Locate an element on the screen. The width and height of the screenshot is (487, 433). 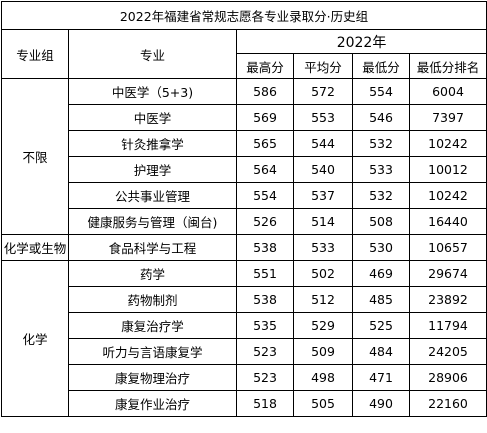
avg-score-cell: 544 is located at coordinates (323, 143).